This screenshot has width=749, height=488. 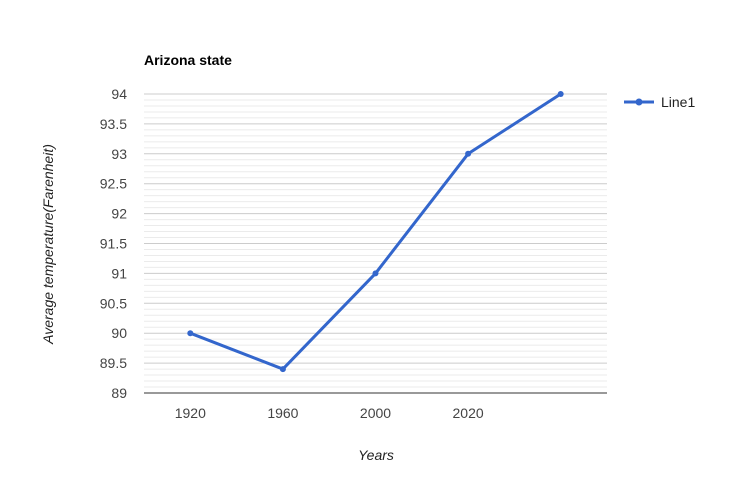 I want to click on x-tick-label: 2020, so click(x=468, y=413).